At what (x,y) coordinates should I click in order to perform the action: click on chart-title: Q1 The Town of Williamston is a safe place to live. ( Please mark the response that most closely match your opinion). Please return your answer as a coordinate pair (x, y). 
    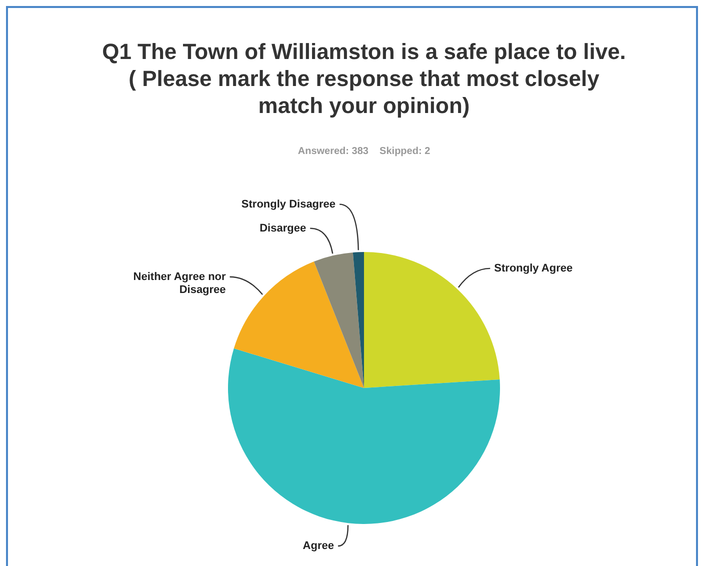
    Looking at the image, I should click on (364, 78).